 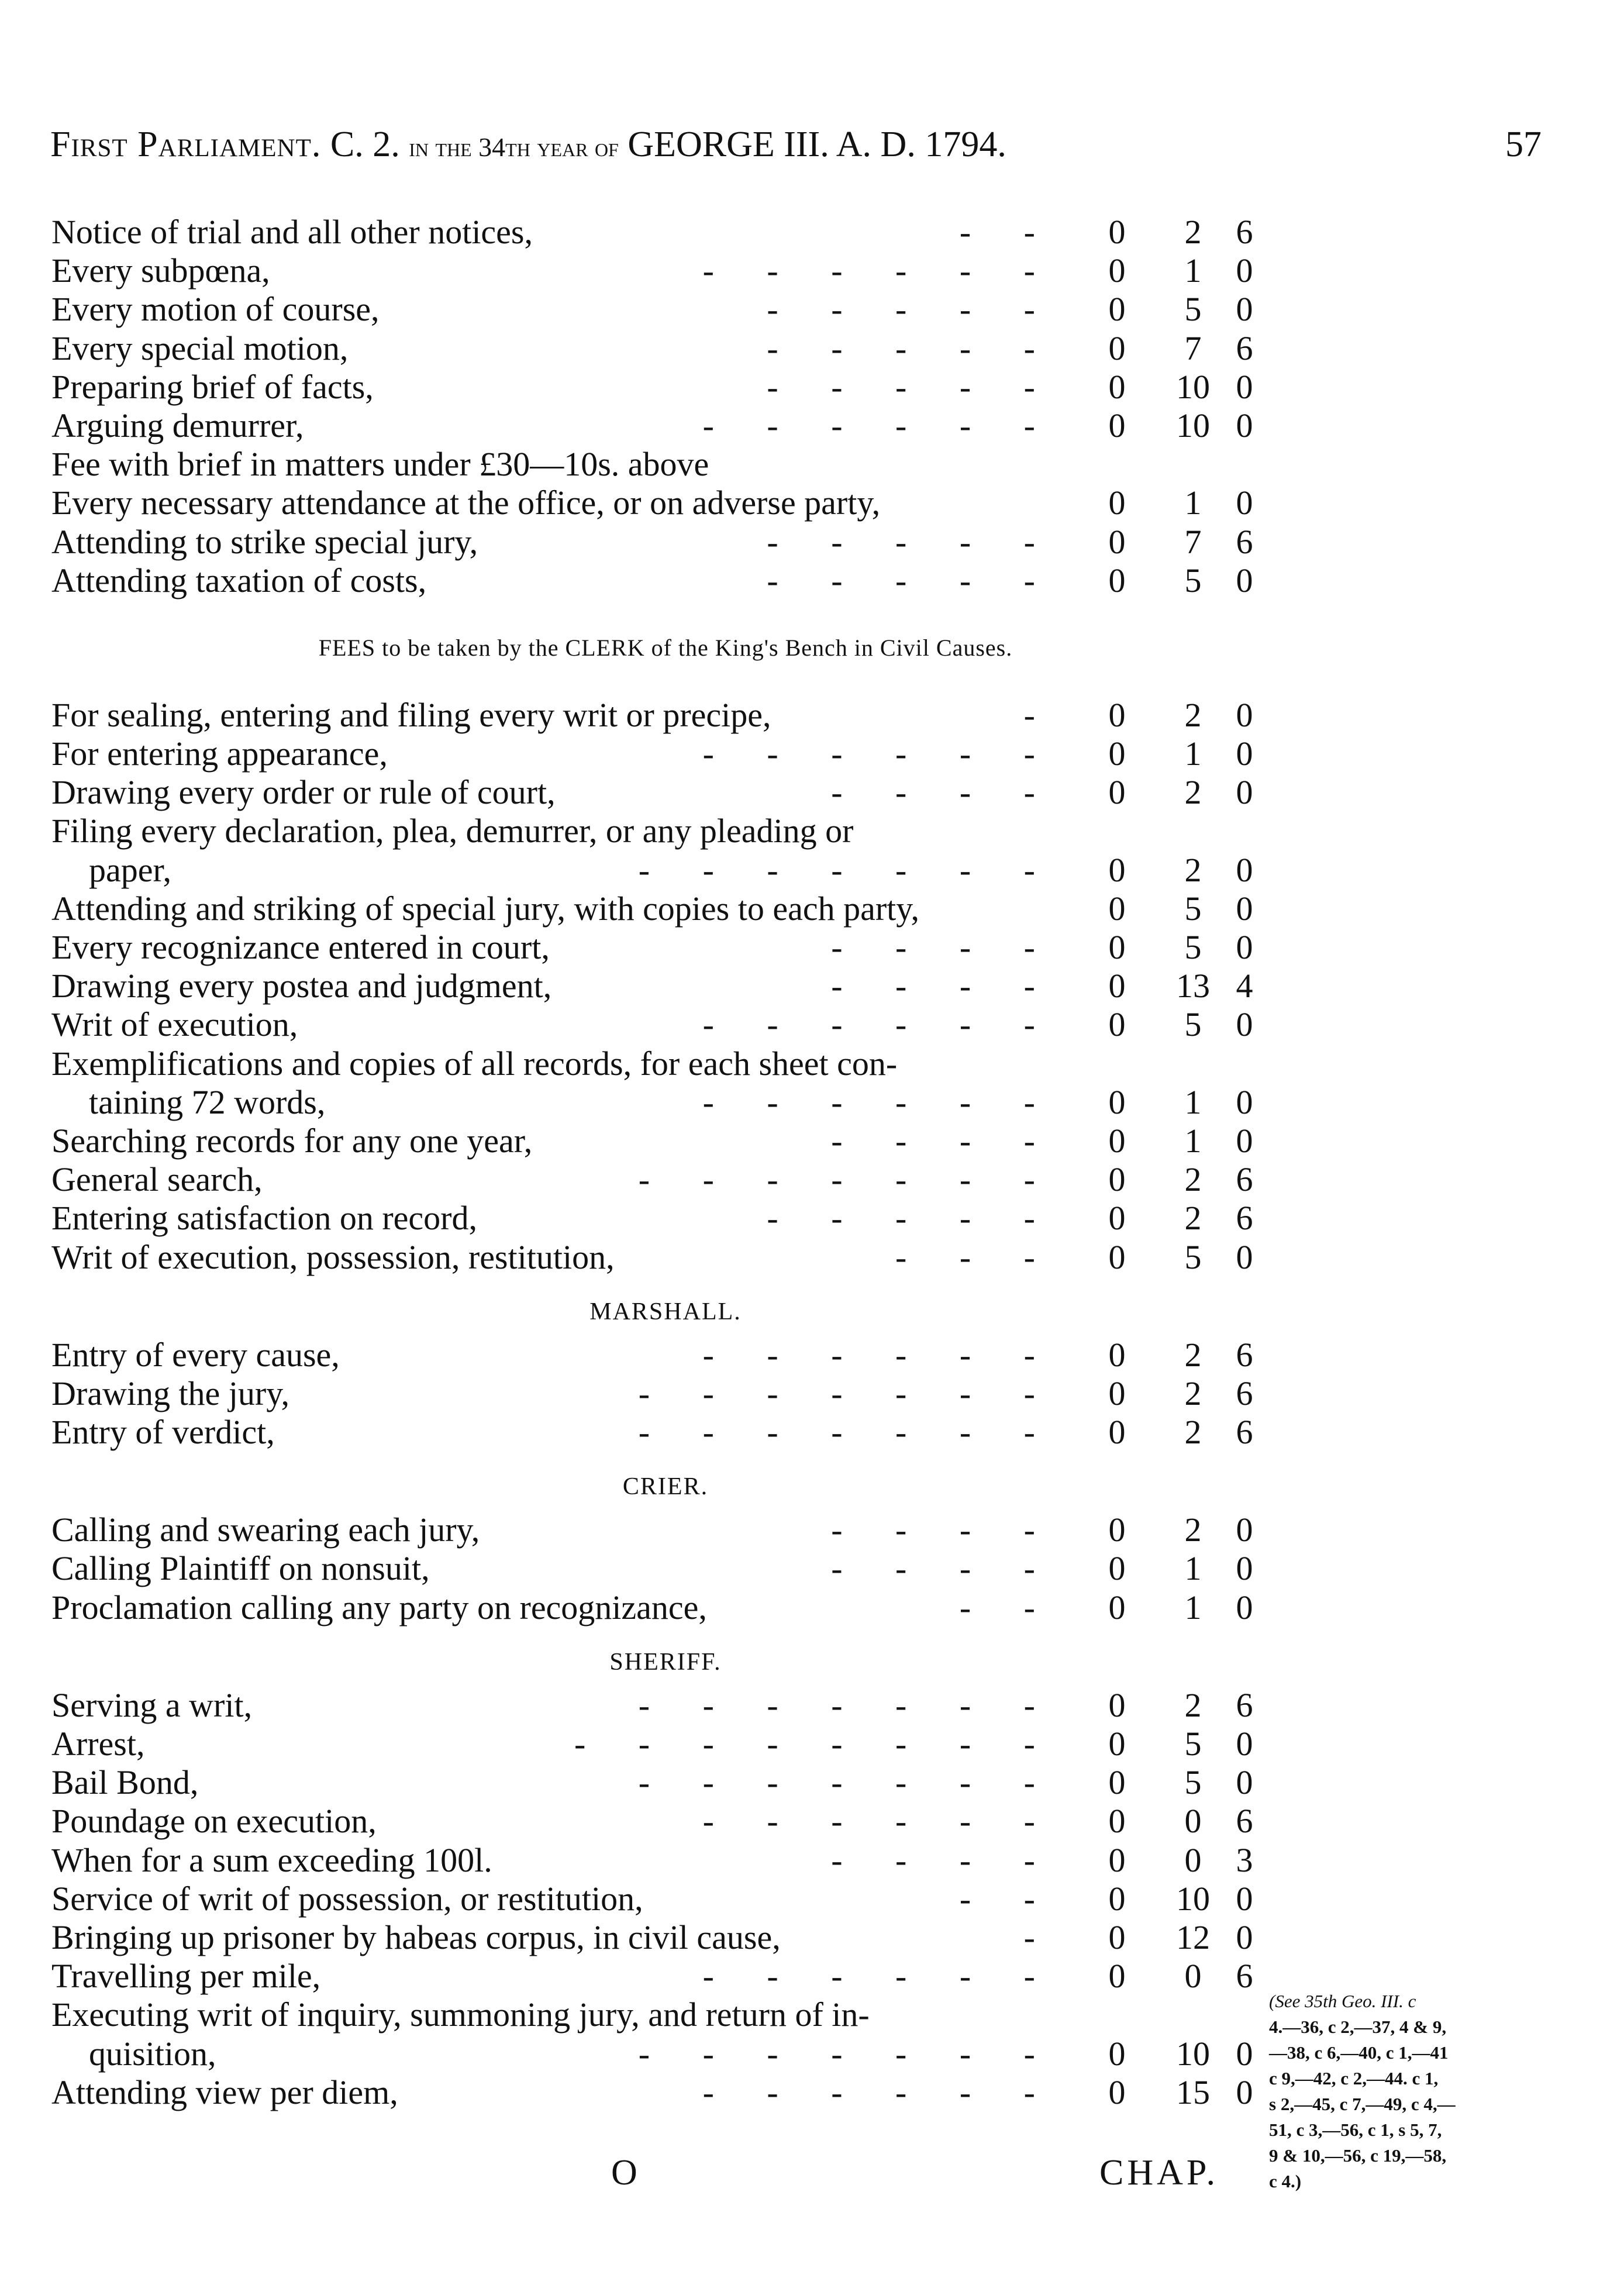 I want to click on marginal-note-line: s 2,—45, c 7,—49, c 4,—, so click(x=1363, y=2104).